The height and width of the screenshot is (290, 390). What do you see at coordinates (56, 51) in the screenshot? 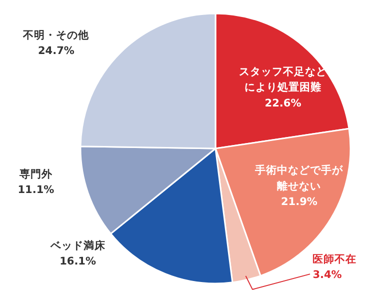
I see `data-label: 24.7%` at bounding box center [56, 51].